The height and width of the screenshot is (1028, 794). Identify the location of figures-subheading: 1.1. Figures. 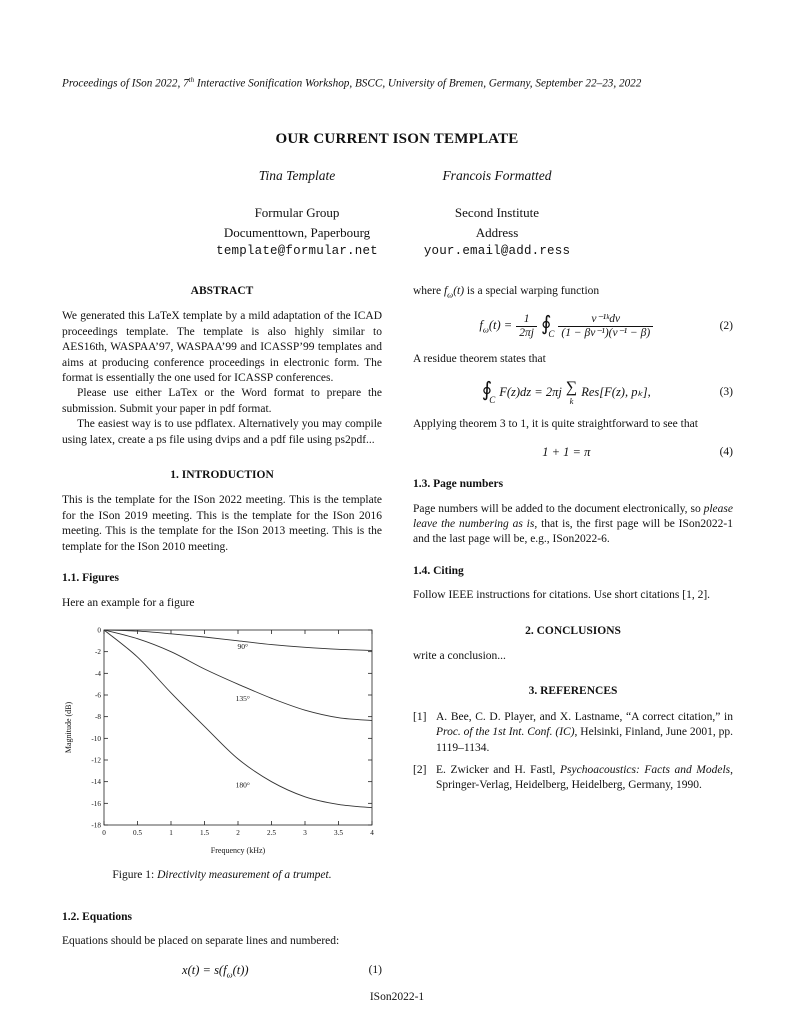
(90, 578).